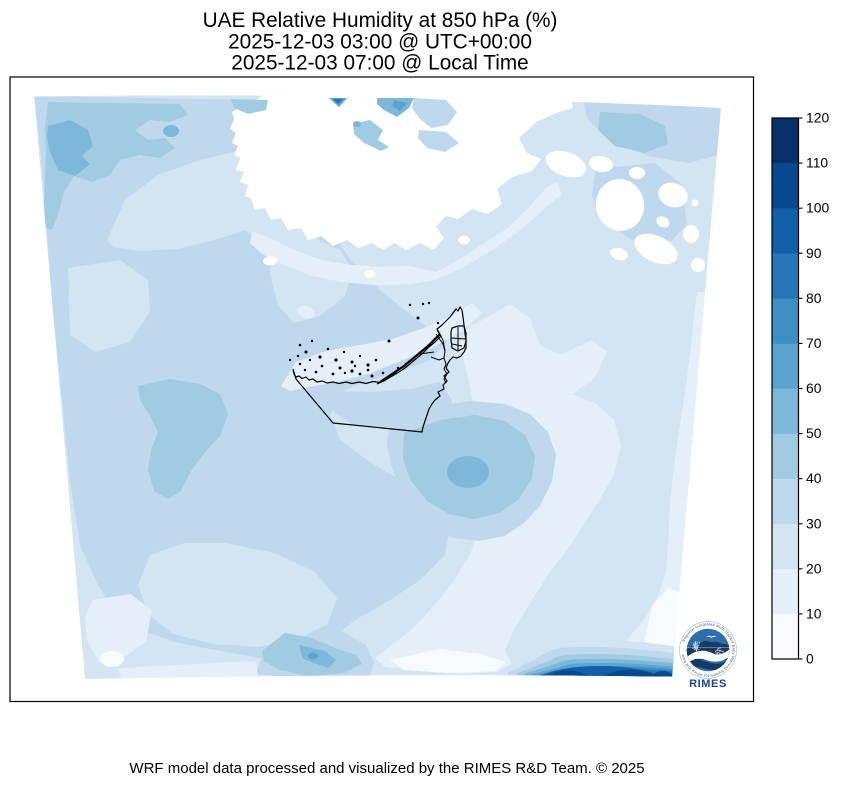 Image resolution: width=844 pixels, height=788 pixels. What do you see at coordinates (814, 388) in the screenshot?
I see `svg-text: 60` at bounding box center [814, 388].